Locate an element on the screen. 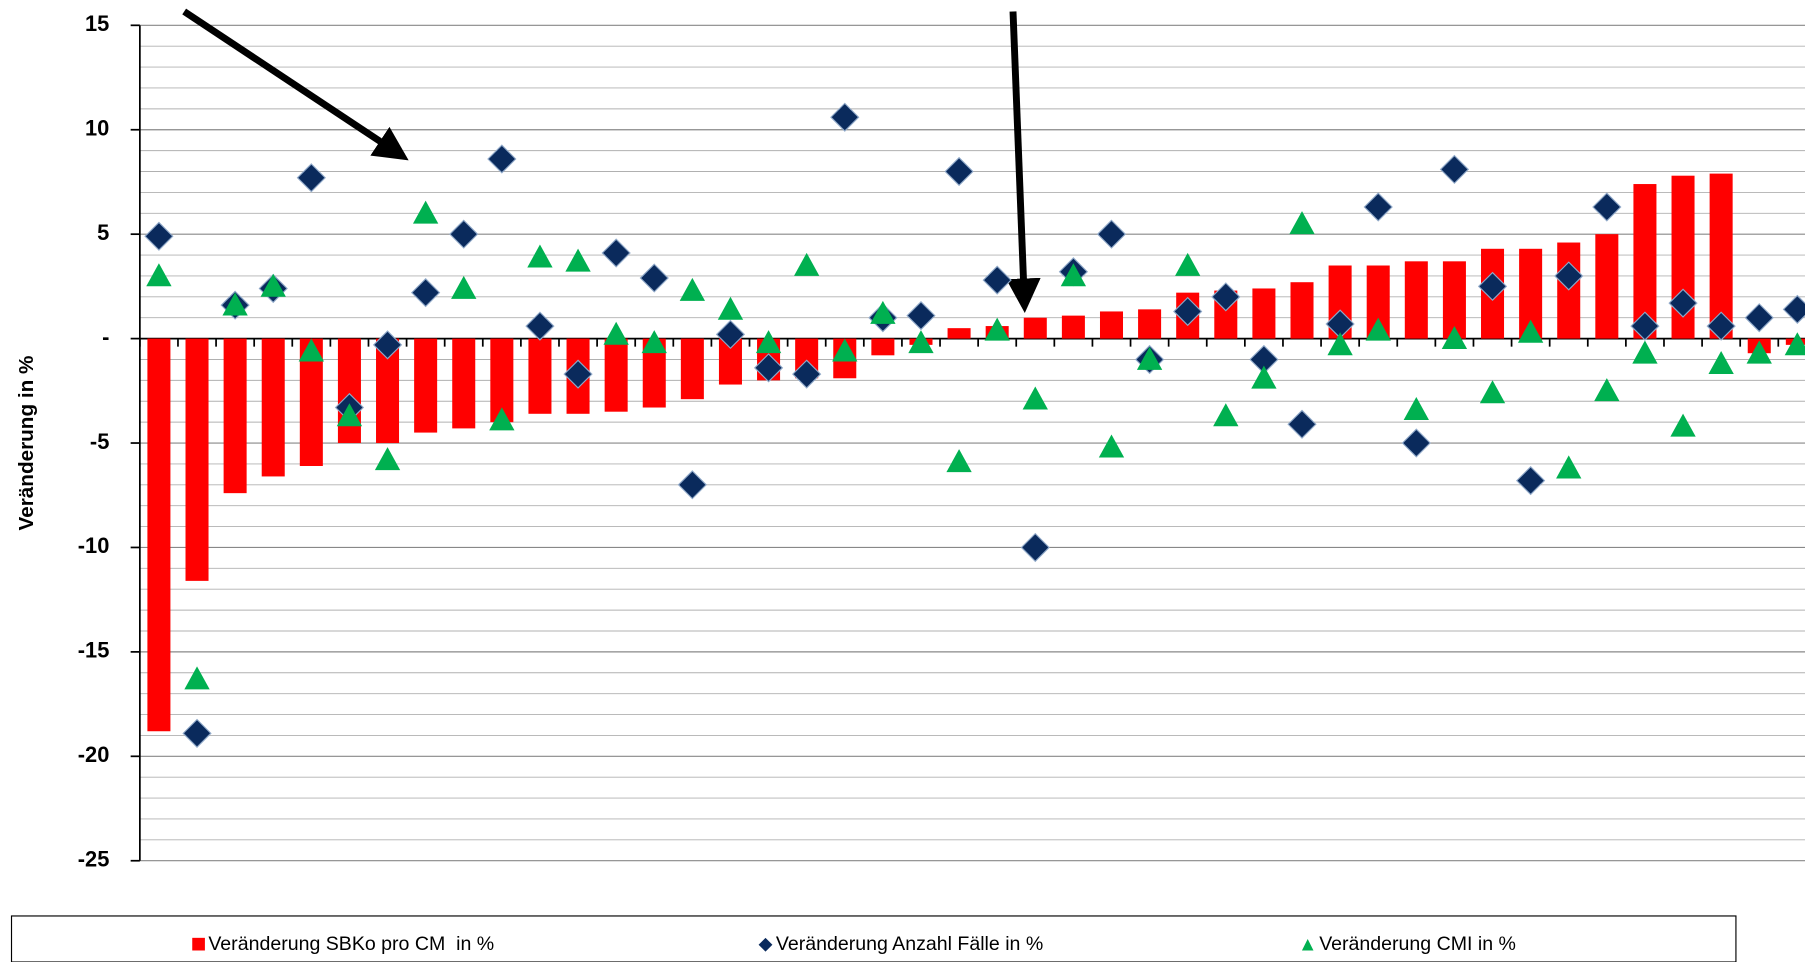  y-tick-label: -25 is located at coordinates (94, 859).